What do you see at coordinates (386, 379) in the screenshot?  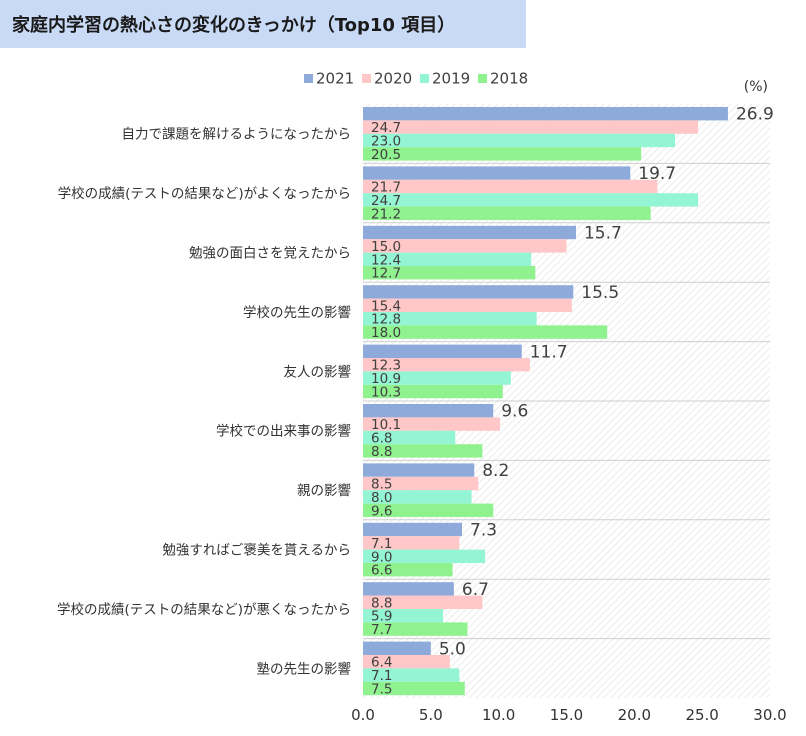 I see `data-label: 10.9` at bounding box center [386, 379].